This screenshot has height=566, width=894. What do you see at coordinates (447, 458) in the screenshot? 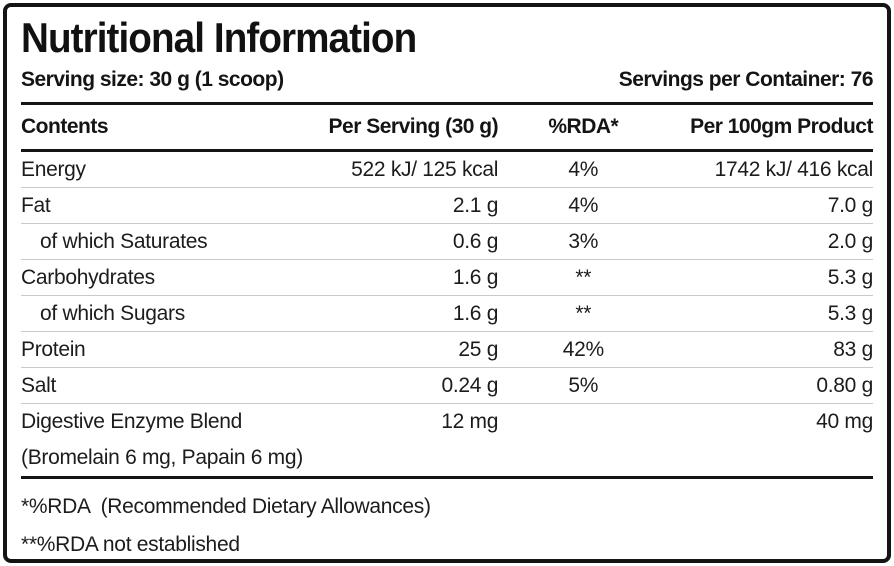
I see `table-row-enzyme-detail: (Bromelain 6 mg, Papain 6 mg)` at bounding box center [447, 458].